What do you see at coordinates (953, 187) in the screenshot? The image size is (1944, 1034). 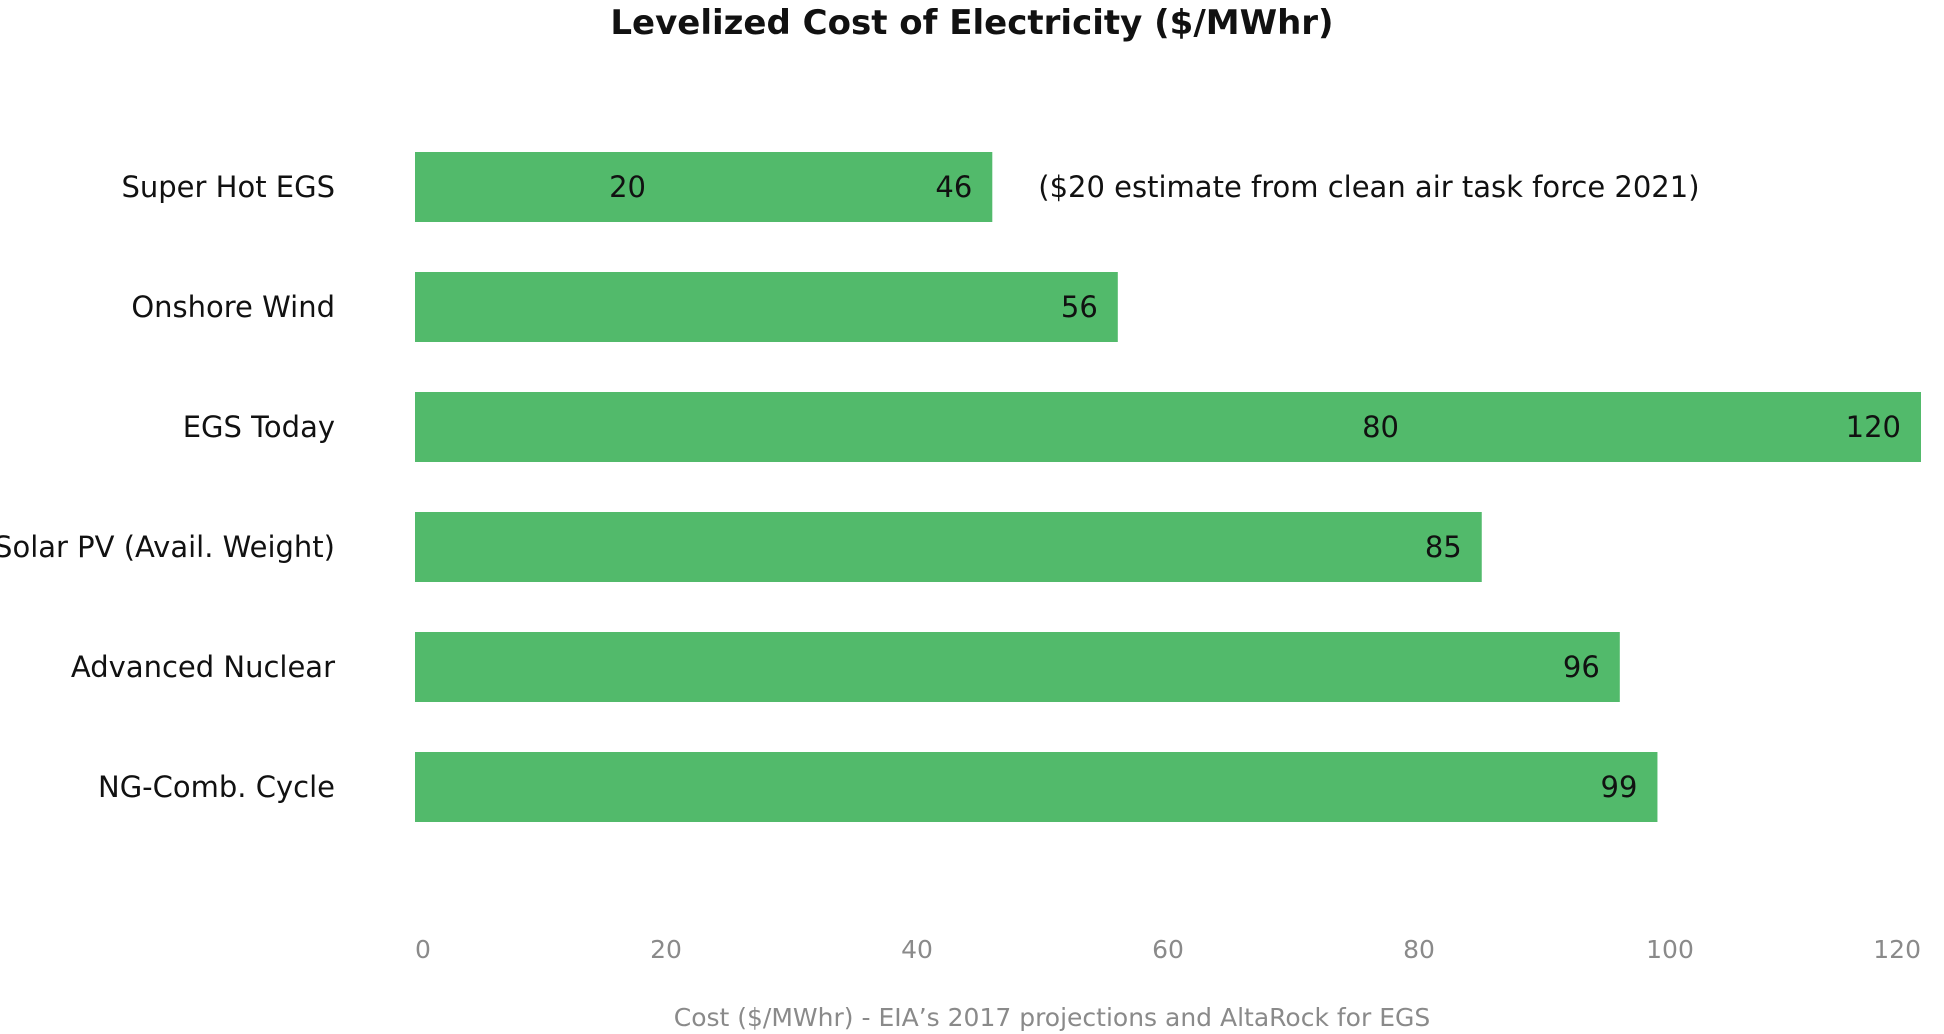 I see `bar-label-value-super-hot-egs: 46` at bounding box center [953, 187].